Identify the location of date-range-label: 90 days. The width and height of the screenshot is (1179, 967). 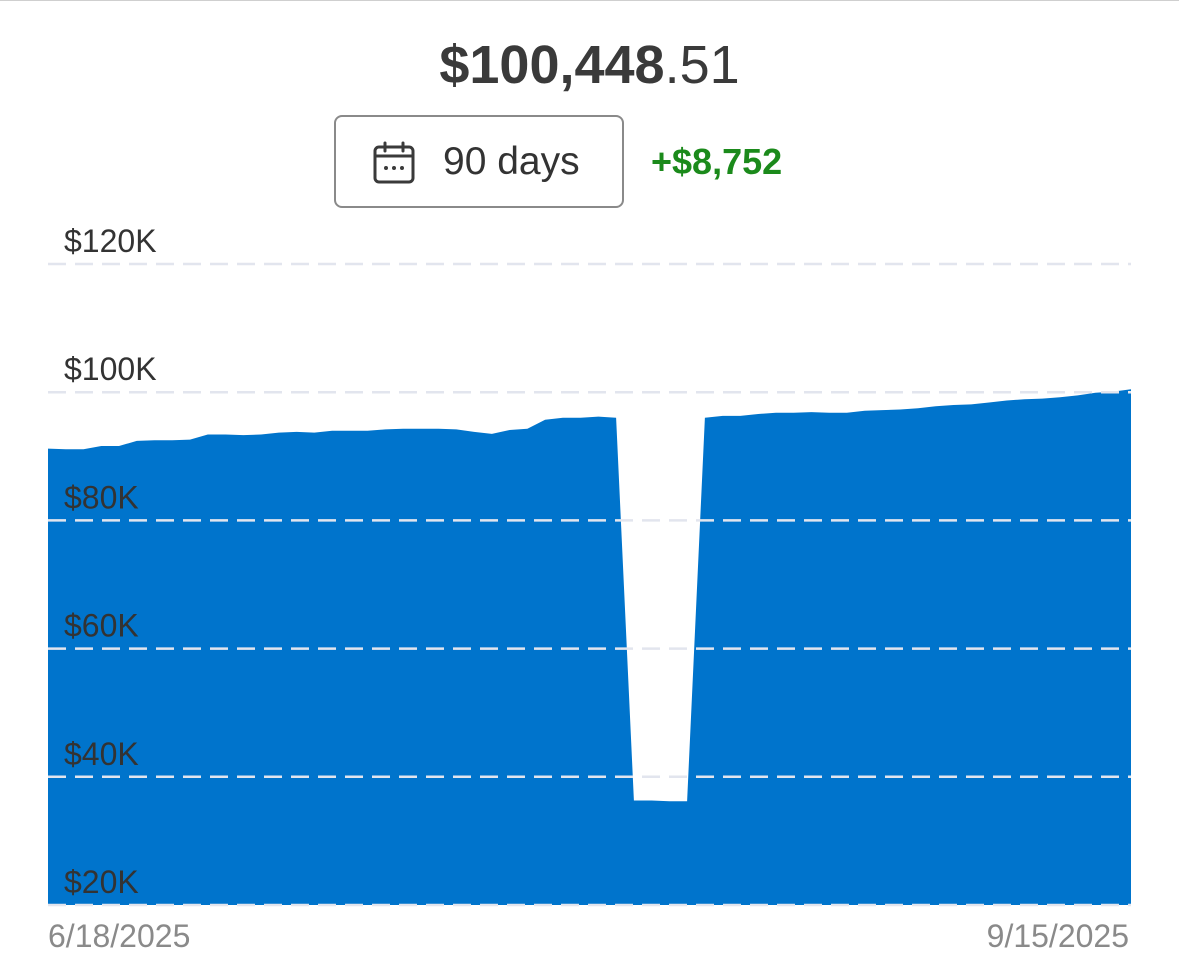
(511, 161).